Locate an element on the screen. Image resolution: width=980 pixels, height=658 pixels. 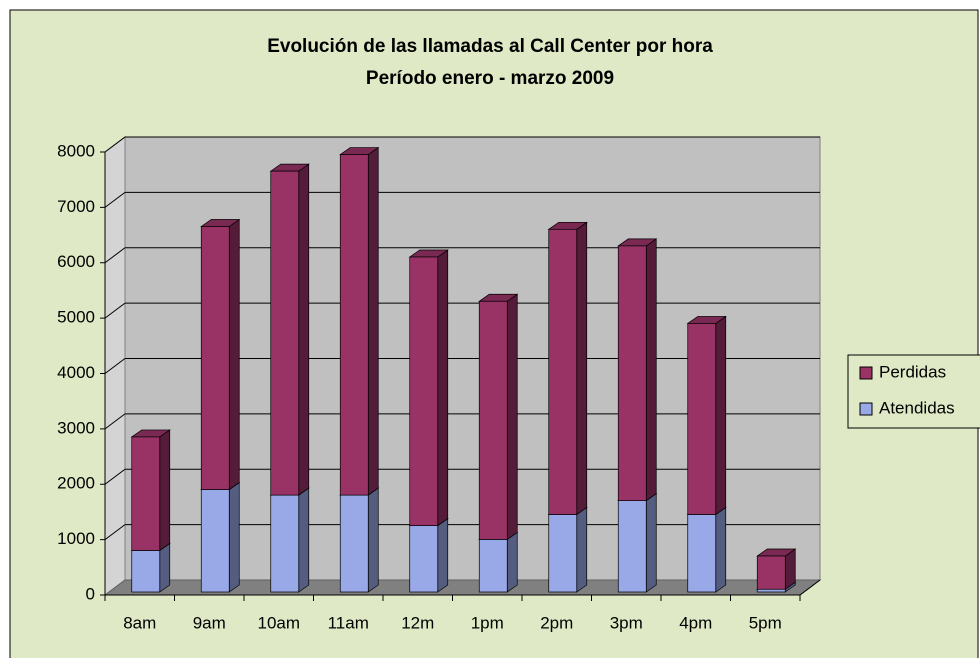
x-tick-label: 9am is located at coordinates (209, 622).